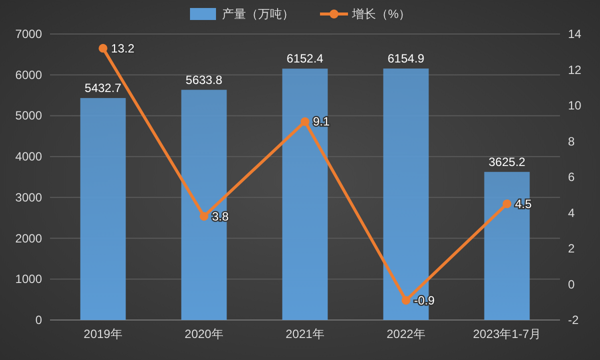  Describe the element at coordinates (28, 115) in the screenshot. I see `y-tick-label: 5000` at that location.